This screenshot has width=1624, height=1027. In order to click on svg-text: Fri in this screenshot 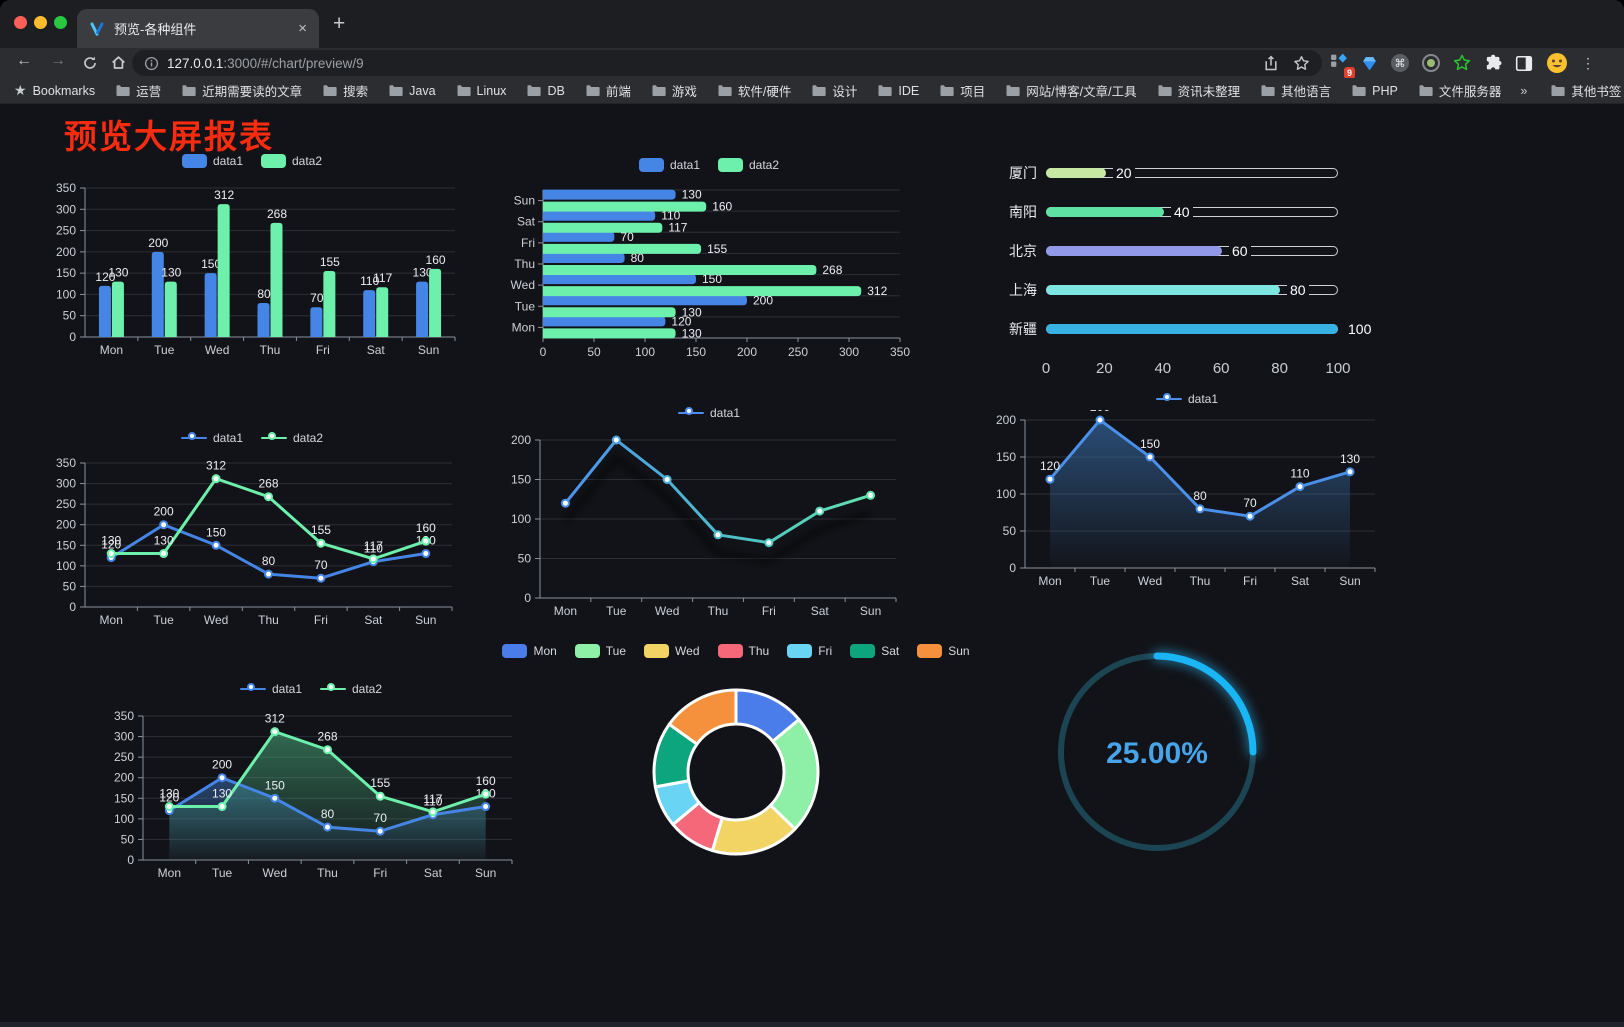, I will do `click(321, 620)`.